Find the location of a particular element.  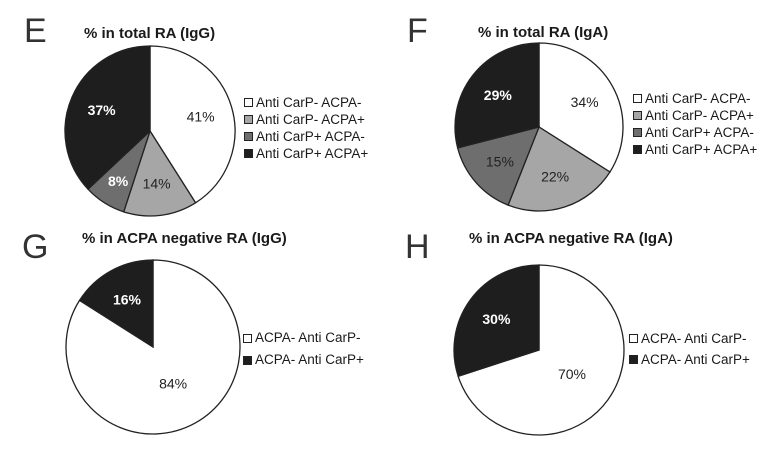

legend-h: ACPA- Anti CarP- ACPA- Anti CarP+ is located at coordinates (689, 349).